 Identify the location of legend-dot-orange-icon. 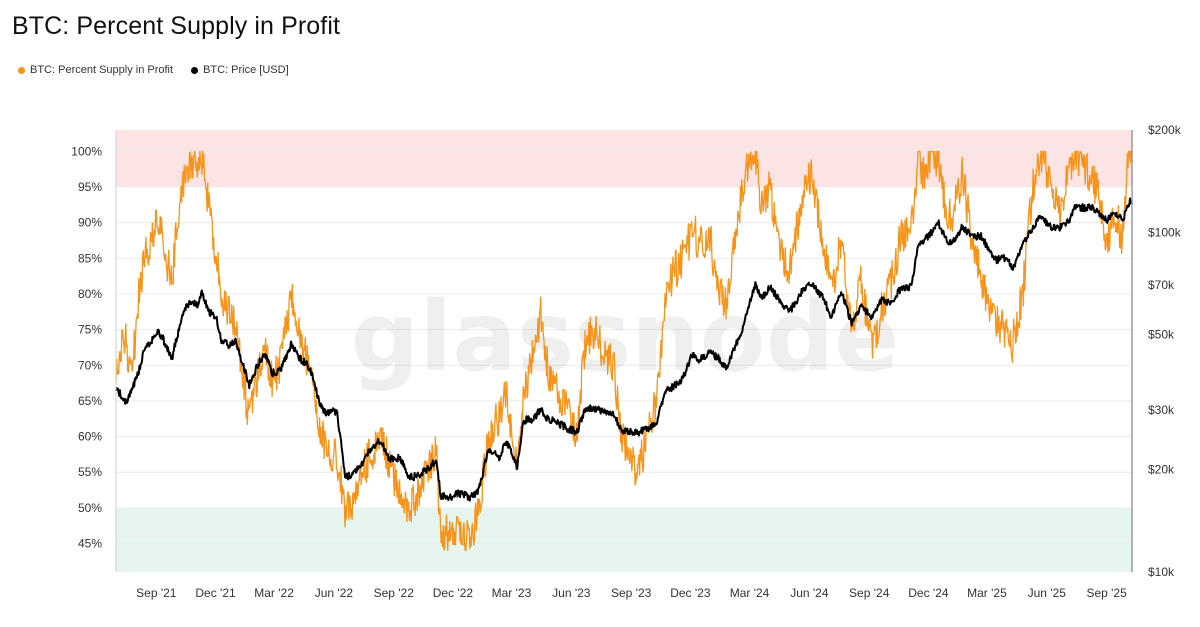
(21, 70).